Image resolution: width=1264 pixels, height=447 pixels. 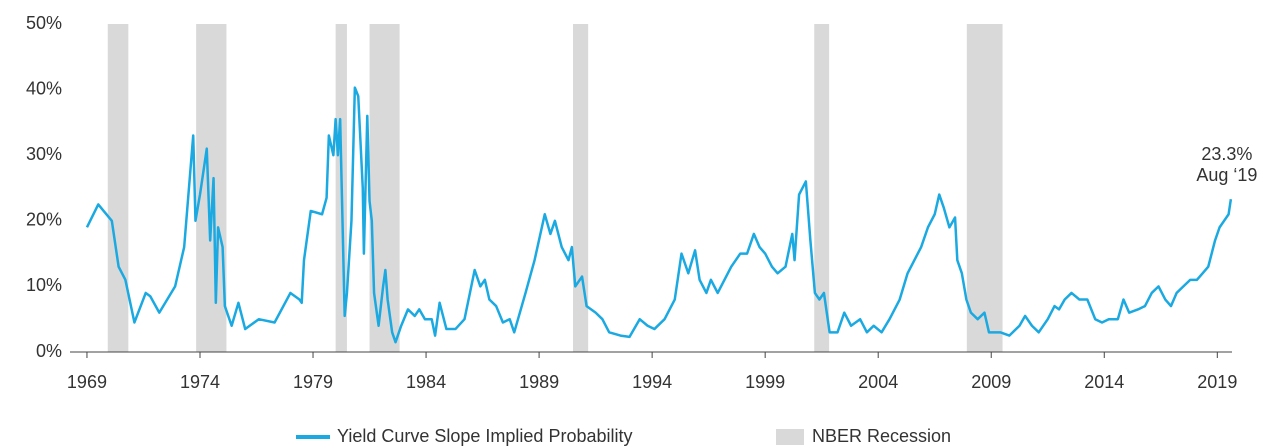 I want to click on annotation: Aug ‘19, so click(x=1226, y=175).